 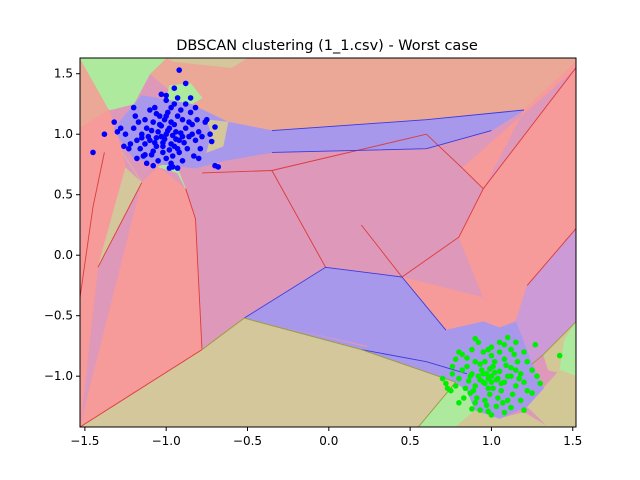 I want to click on chart-title: DBSCAN clustering (1_1.csv) - Worst case, so click(x=327, y=46).